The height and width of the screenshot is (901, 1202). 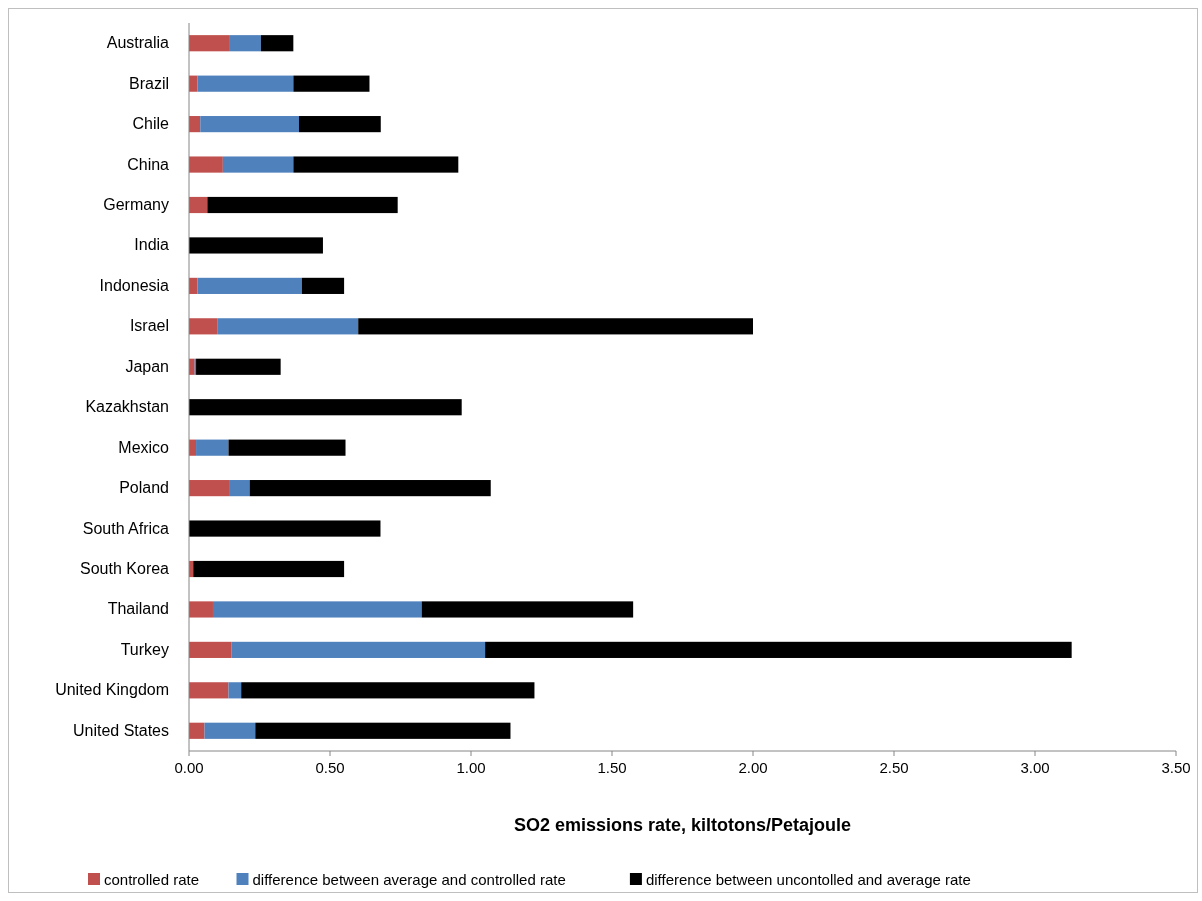 I want to click on y-tick-label: South Africa, so click(x=126, y=528).